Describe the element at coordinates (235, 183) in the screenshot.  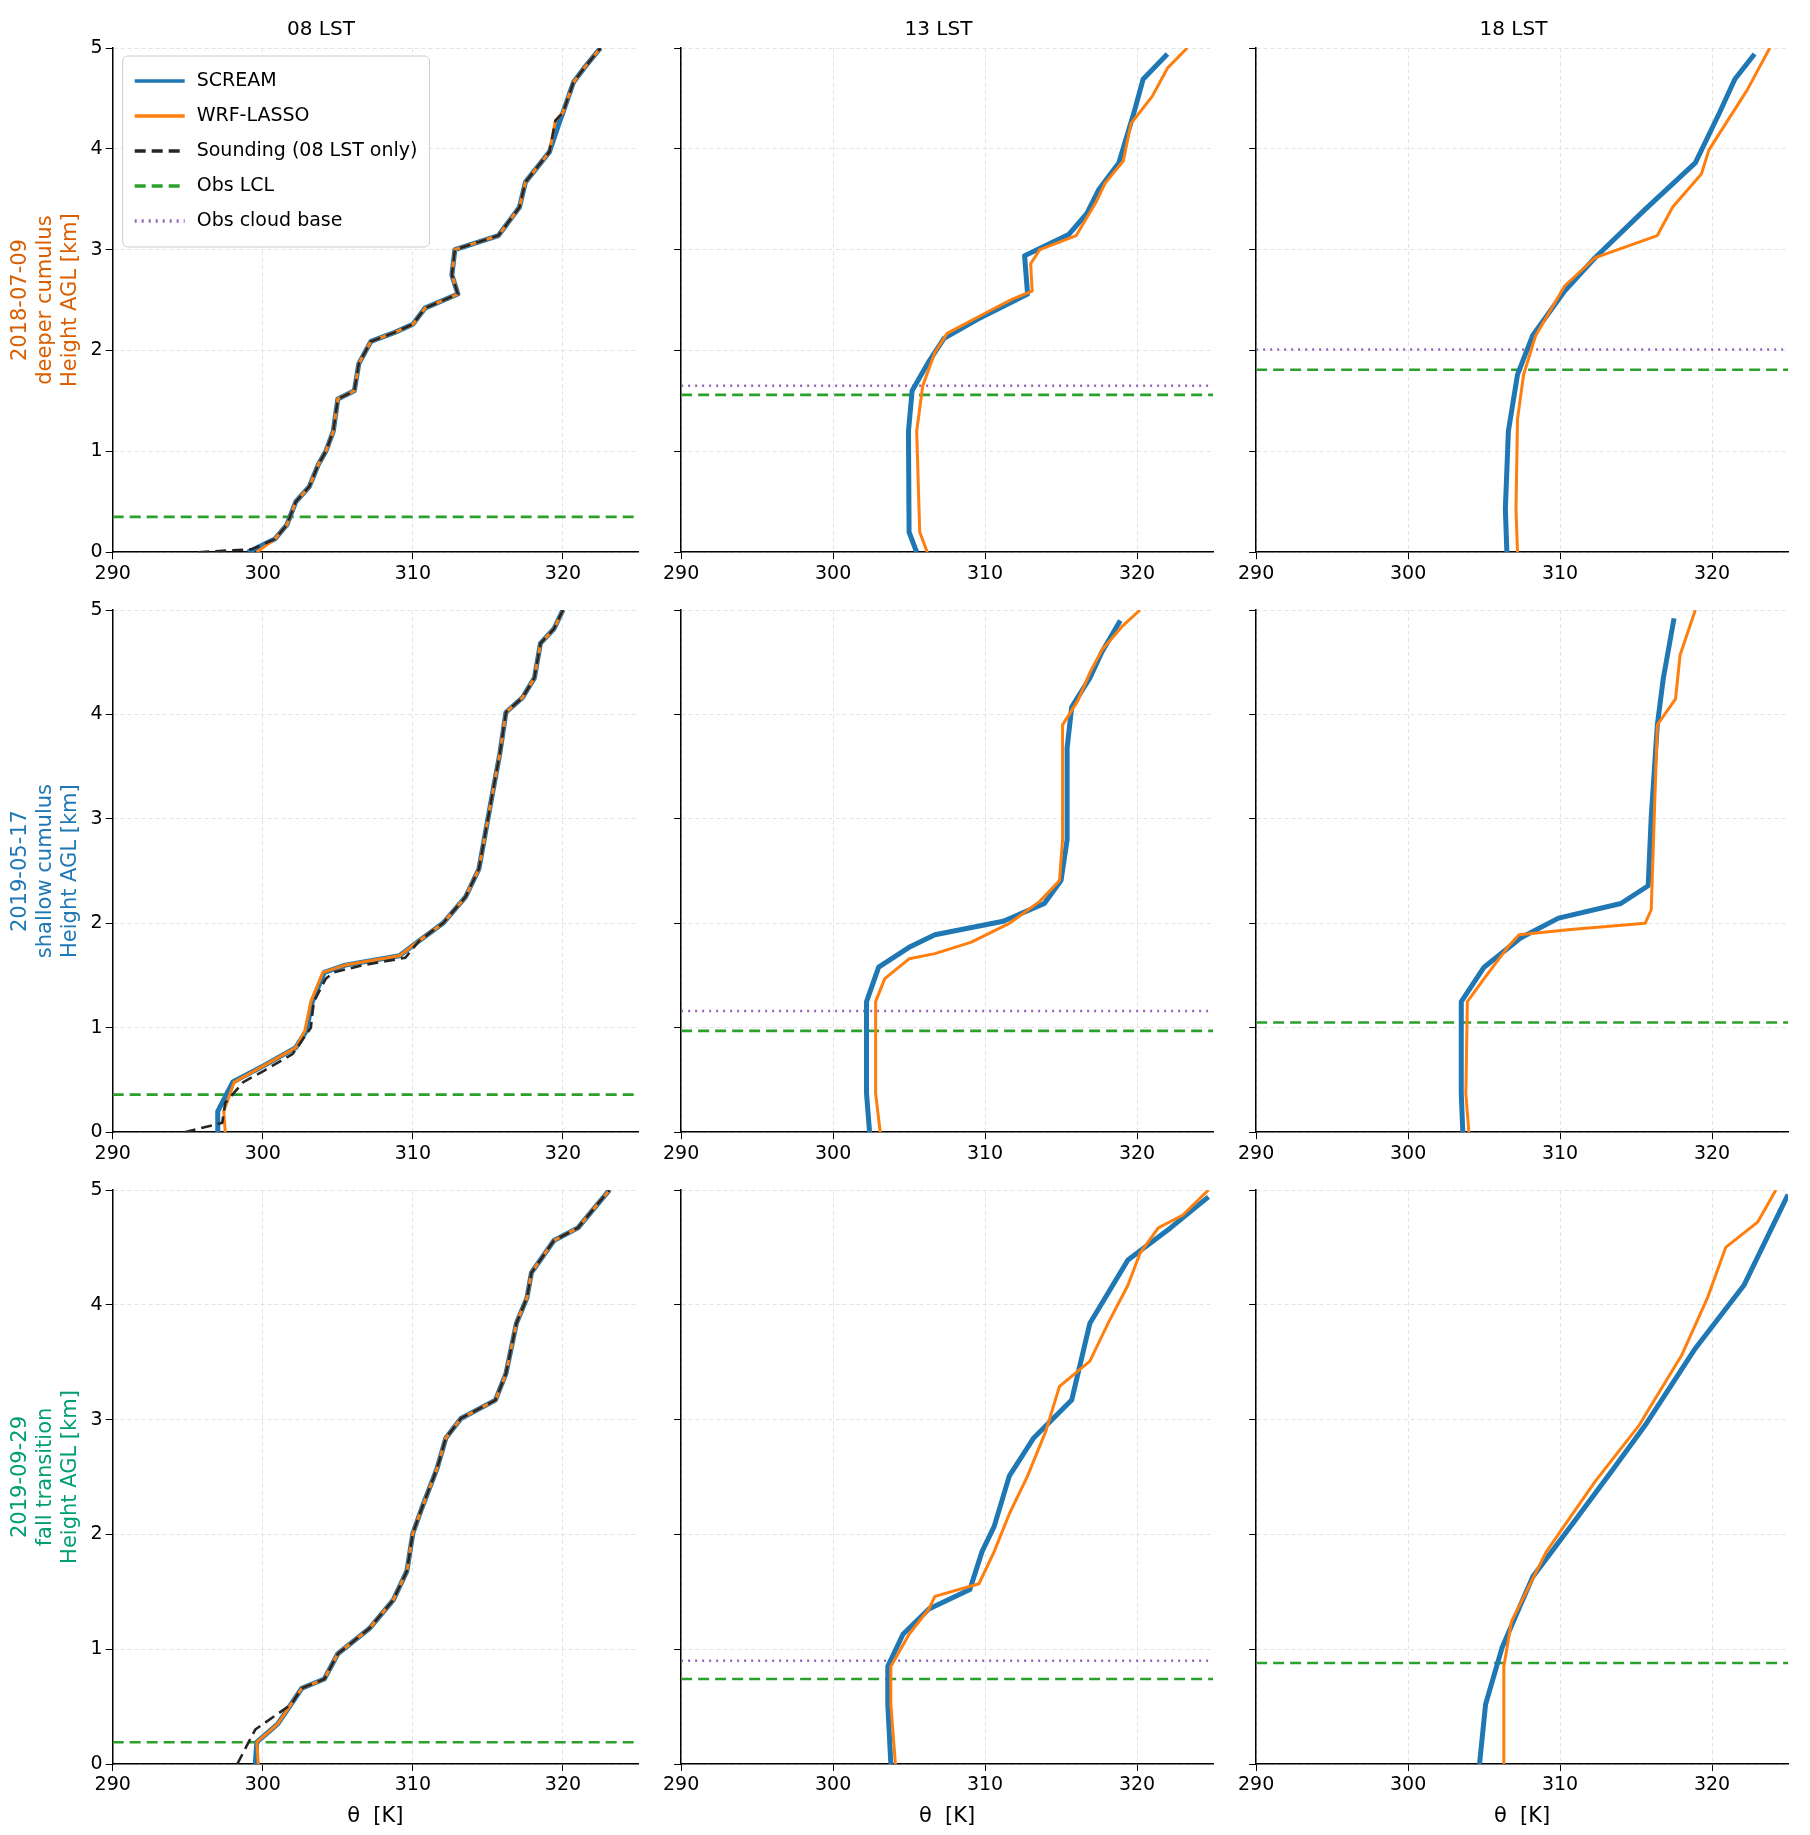
I see `legend-label: Obs LCL` at that location.